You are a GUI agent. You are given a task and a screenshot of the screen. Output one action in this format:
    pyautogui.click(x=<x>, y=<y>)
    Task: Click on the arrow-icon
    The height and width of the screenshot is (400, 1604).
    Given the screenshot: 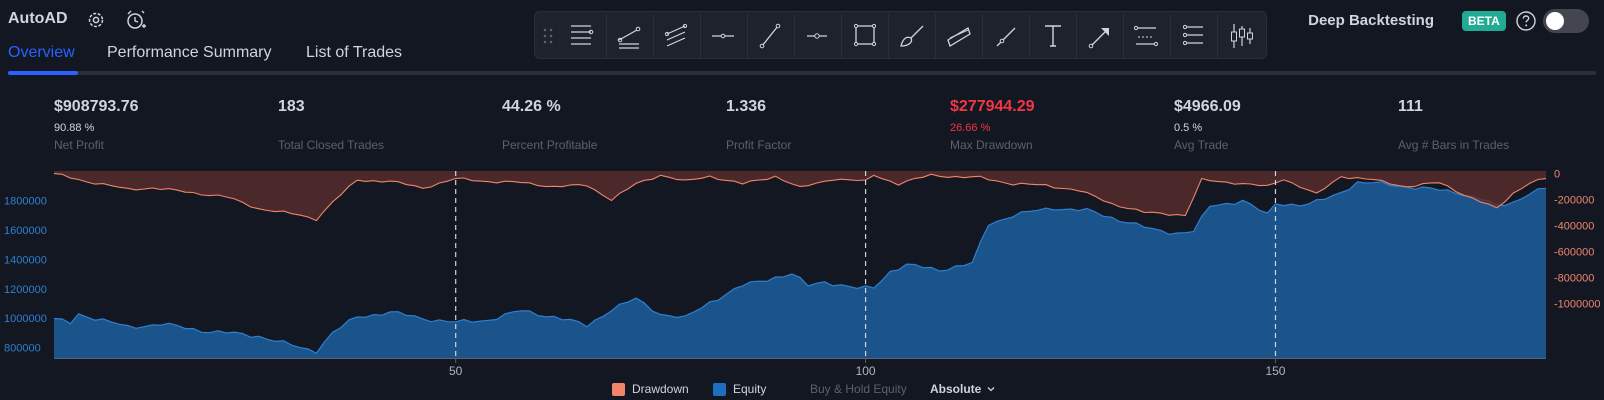 What is the action you would take?
    pyautogui.click(x=1098, y=38)
    